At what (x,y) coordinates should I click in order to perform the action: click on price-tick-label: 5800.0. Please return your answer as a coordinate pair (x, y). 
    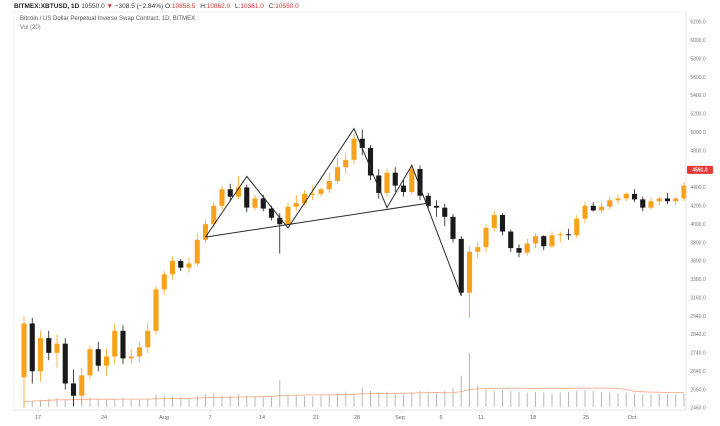
    Looking at the image, I should click on (698, 59).